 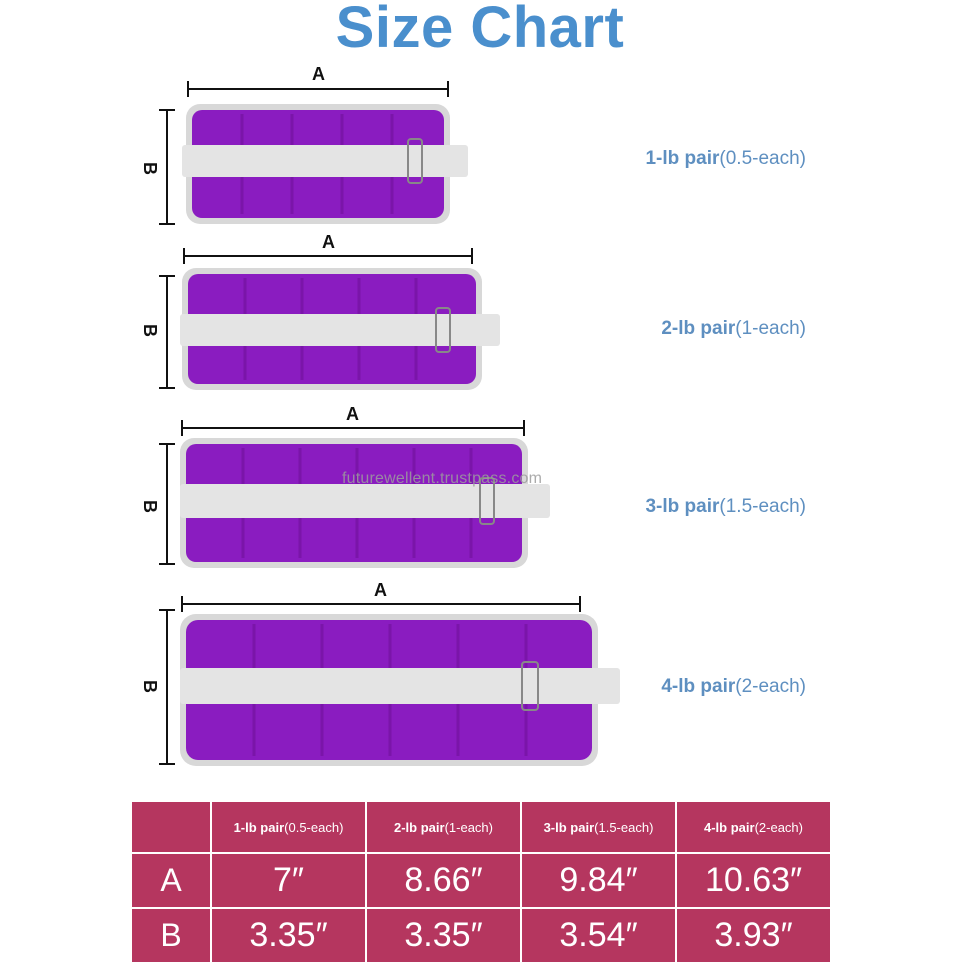 What do you see at coordinates (313, 153) in the screenshot?
I see `ankle-weight-1lb-image` at bounding box center [313, 153].